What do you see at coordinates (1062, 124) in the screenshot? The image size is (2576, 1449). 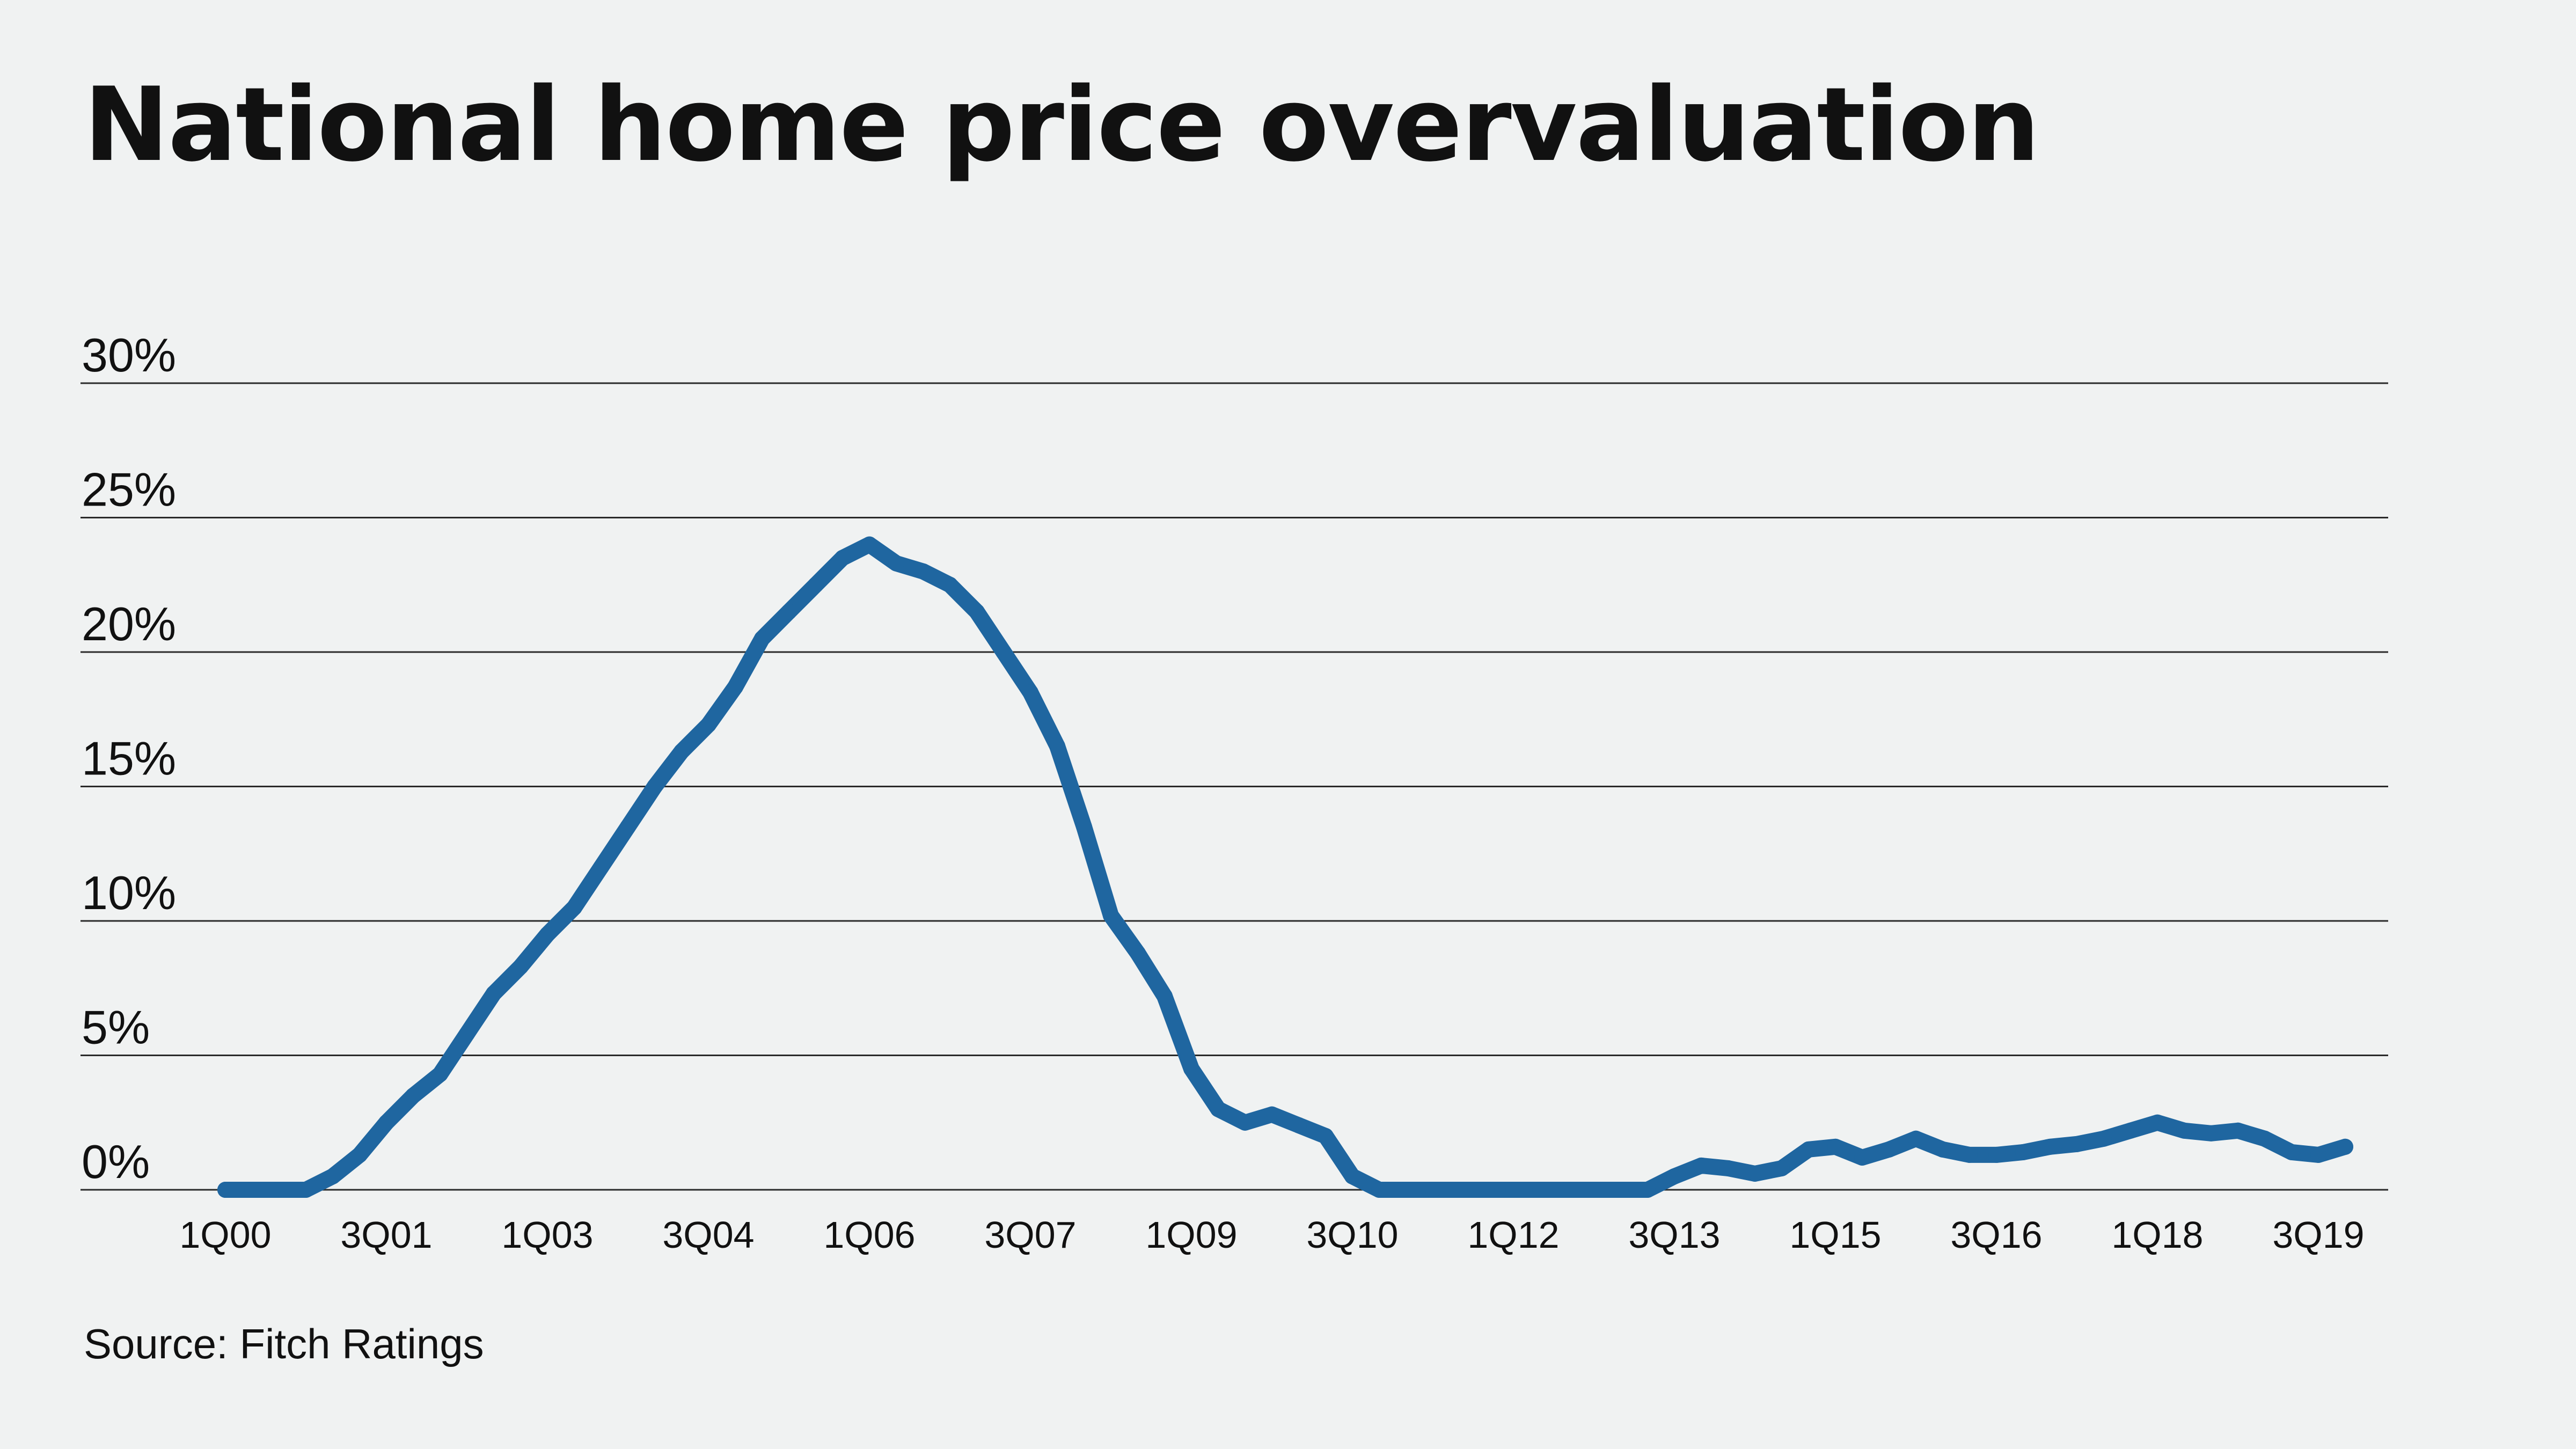 I see `chart-title: National home price overvaluation` at bounding box center [1062, 124].